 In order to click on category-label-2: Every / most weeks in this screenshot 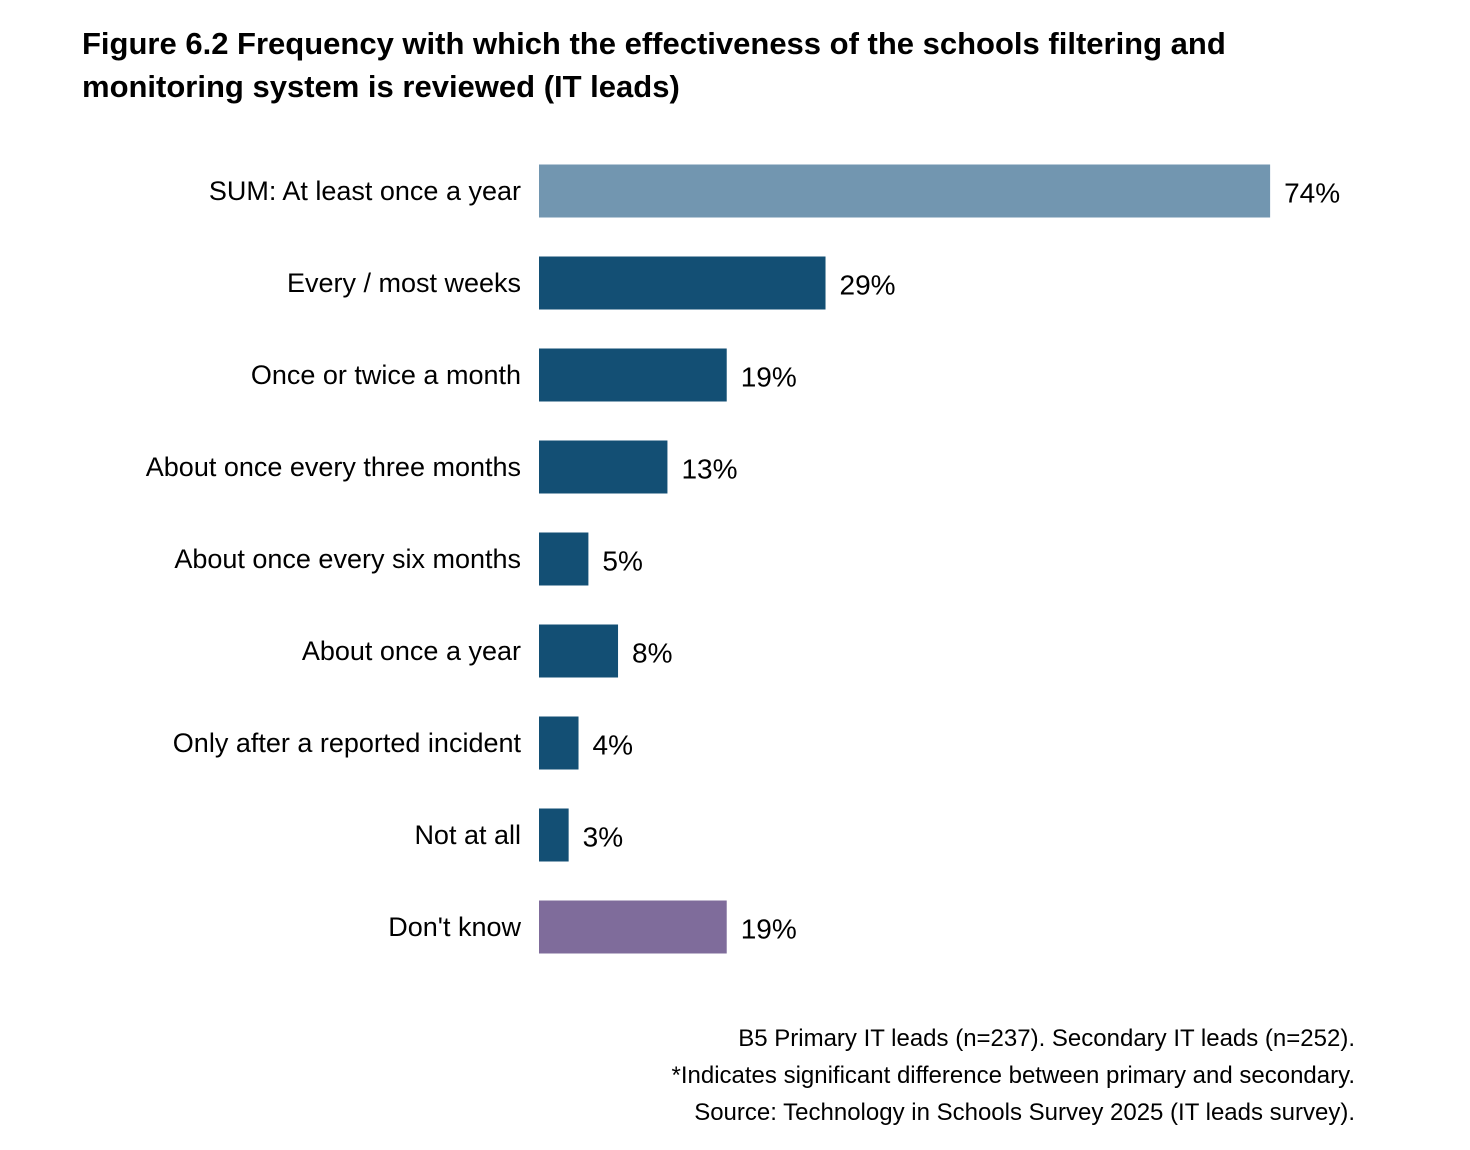, I will do `click(404, 283)`.